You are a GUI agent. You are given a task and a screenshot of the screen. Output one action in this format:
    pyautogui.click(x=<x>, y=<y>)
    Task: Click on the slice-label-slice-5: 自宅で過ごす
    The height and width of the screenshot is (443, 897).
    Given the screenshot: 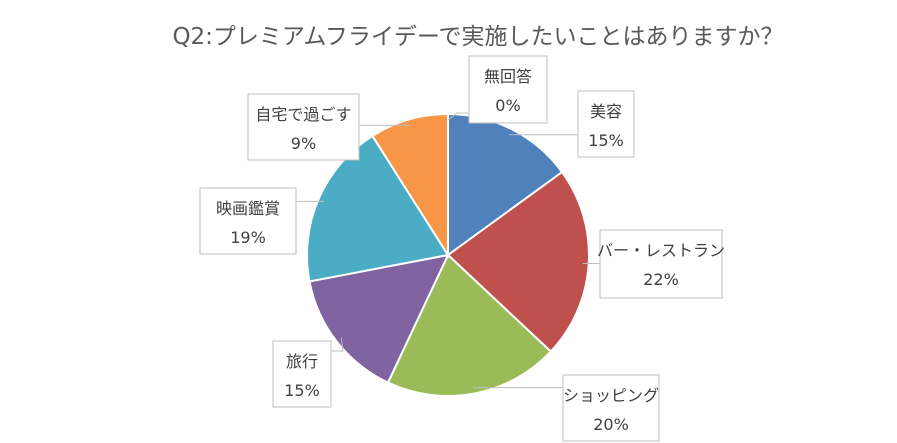 What is the action you would take?
    pyautogui.click(x=303, y=114)
    